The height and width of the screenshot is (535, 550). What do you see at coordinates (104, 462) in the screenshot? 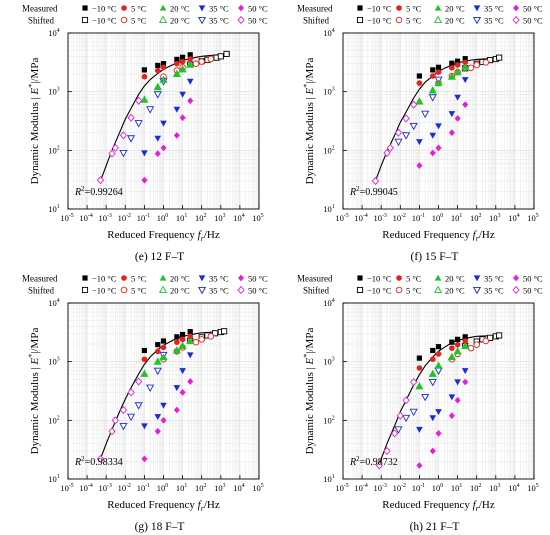
I see `r-squared-value: =0.98334` at bounding box center [104, 462].